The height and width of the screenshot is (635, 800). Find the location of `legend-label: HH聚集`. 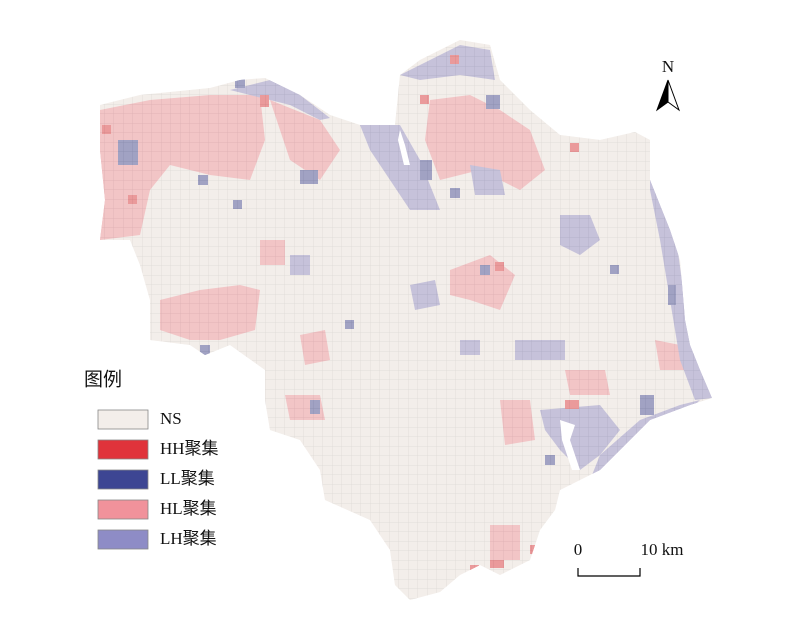

legend-label: HH聚集 is located at coordinates (189, 448).